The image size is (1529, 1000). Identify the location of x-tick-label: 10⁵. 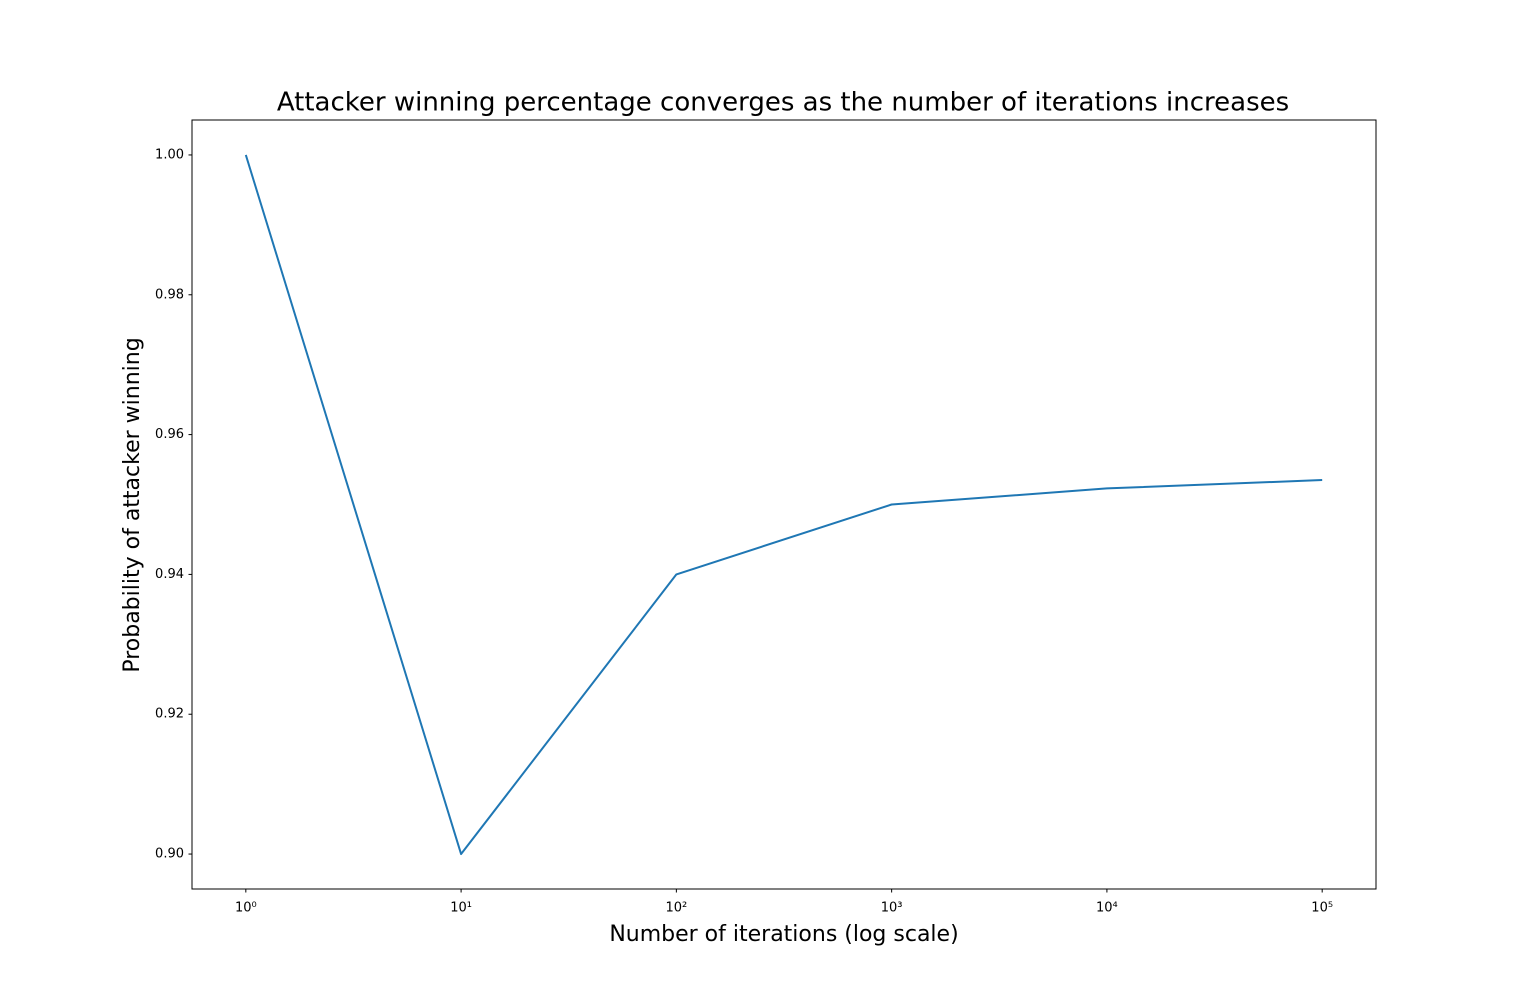
(1322, 908).